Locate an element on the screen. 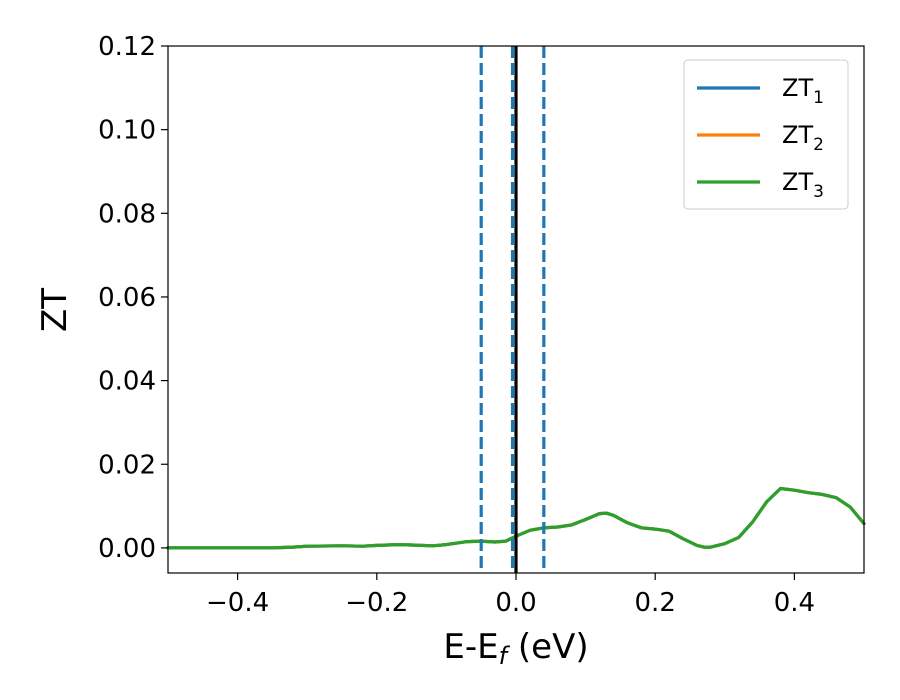 Image resolution: width=900 pixels, height=700 pixels. y-tick-label: 0.00 is located at coordinates (127, 549).